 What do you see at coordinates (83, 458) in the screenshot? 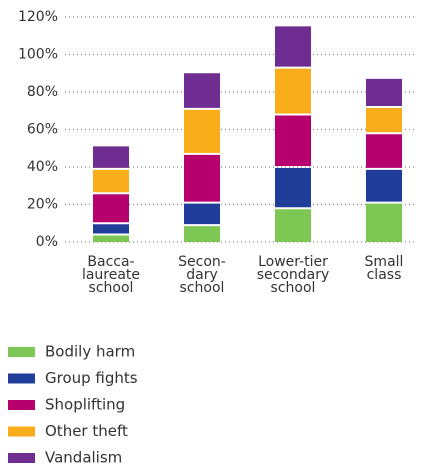
I see `legend-label: Vandalism` at bounding box center [83, 458].